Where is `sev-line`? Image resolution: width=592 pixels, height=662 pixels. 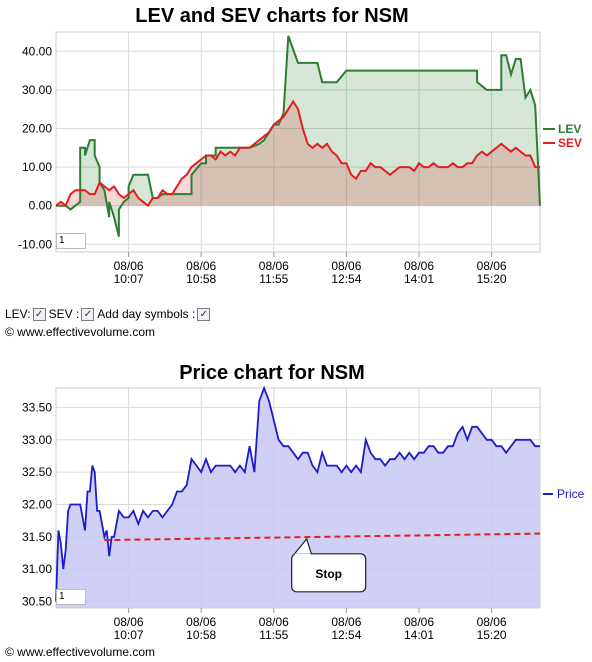 sev-line is located at coordinates (297, 153).